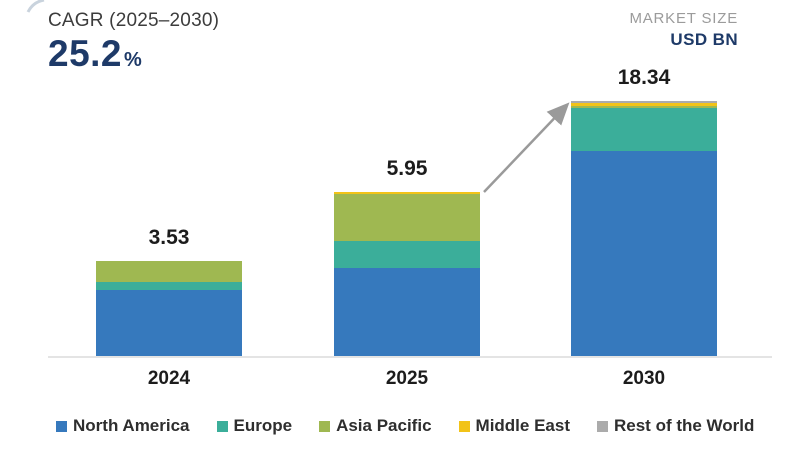 The image size is (800, 450). I want to click on legend-item-north-america: North America, so click(123, 426).